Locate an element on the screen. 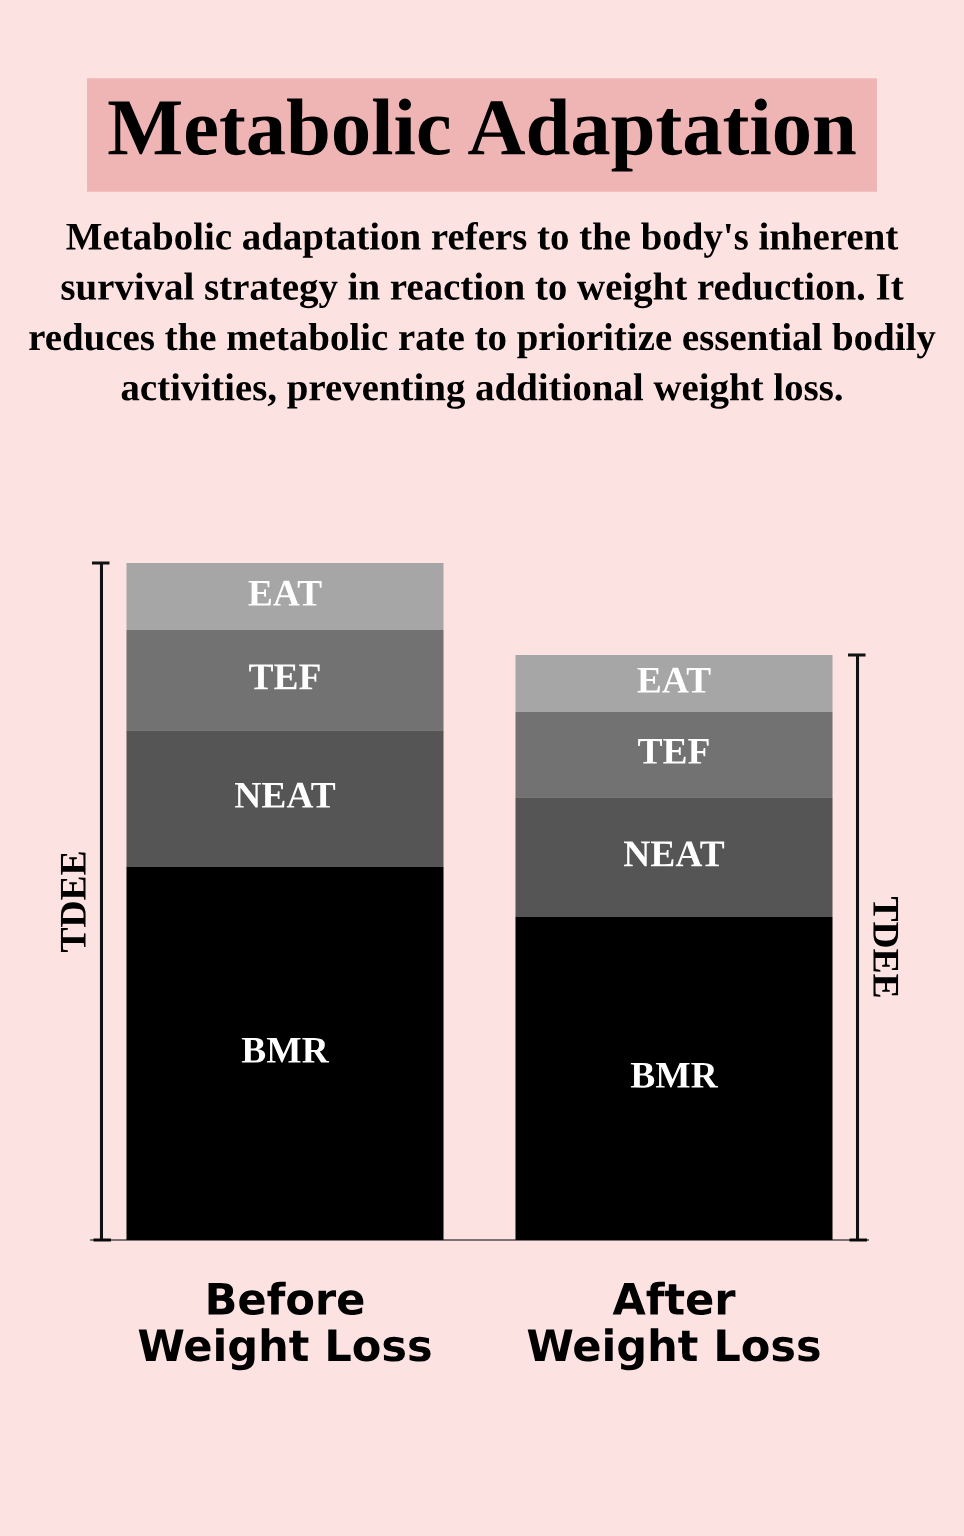  series-label: EAT is located at coordinates (674, 680).